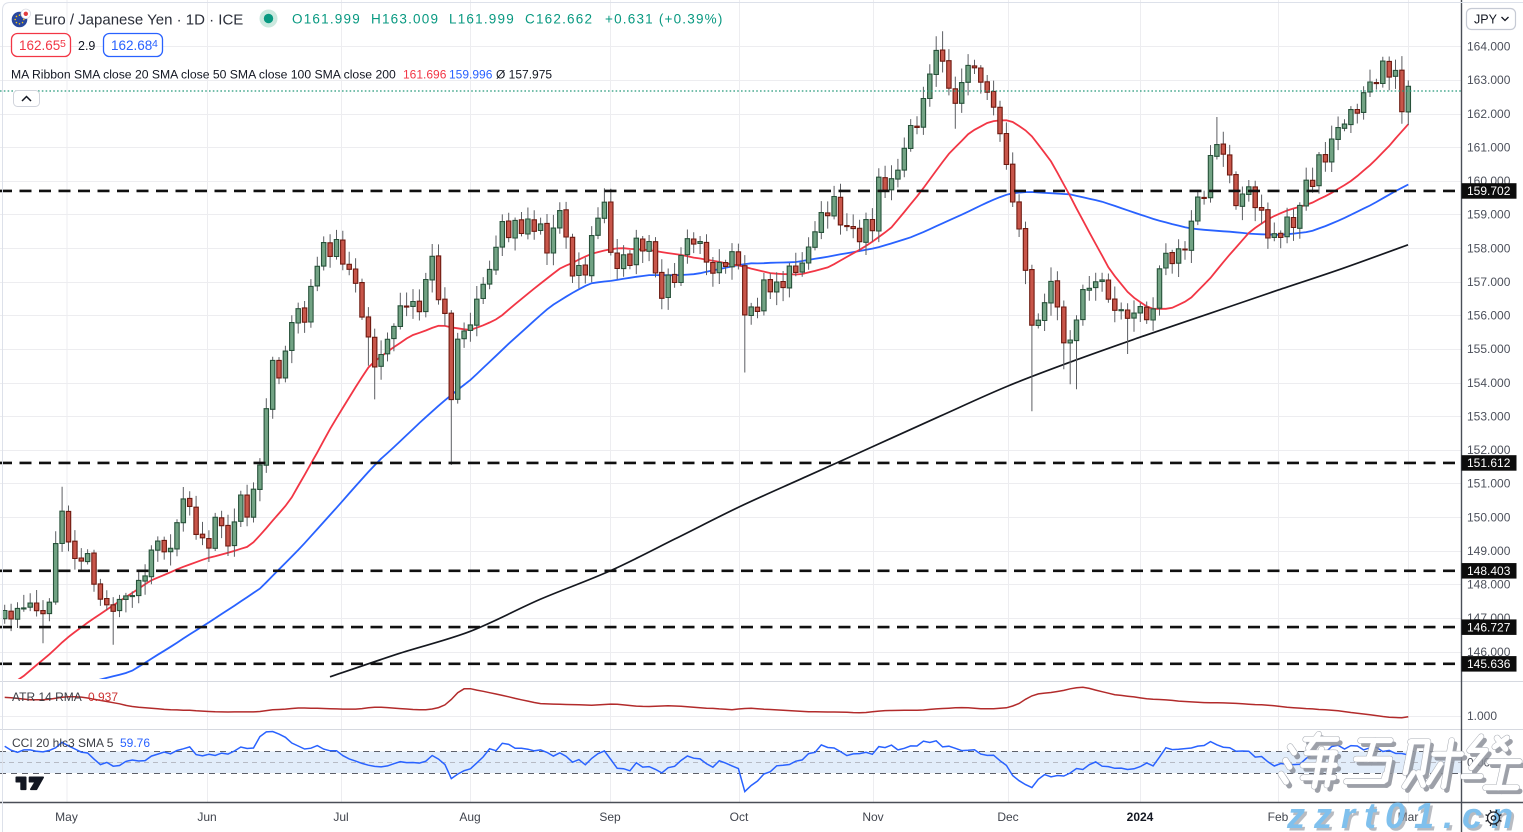  Describe the element at coordinates (1489, 585) in the screenshot. I see `svg-text: 148.000` at that location.